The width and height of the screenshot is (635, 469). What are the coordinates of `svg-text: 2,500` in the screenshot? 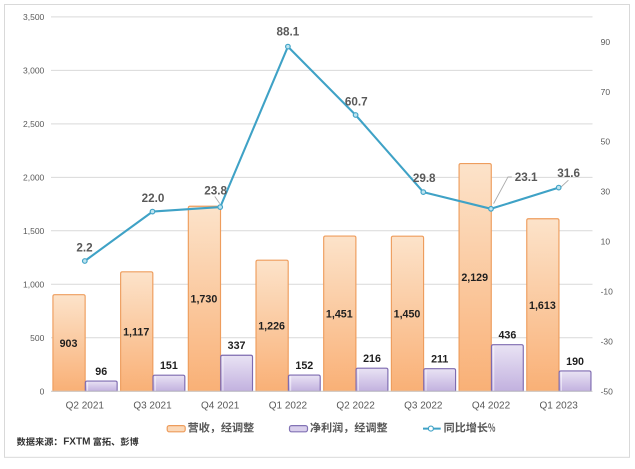 It's located at (34, 124).